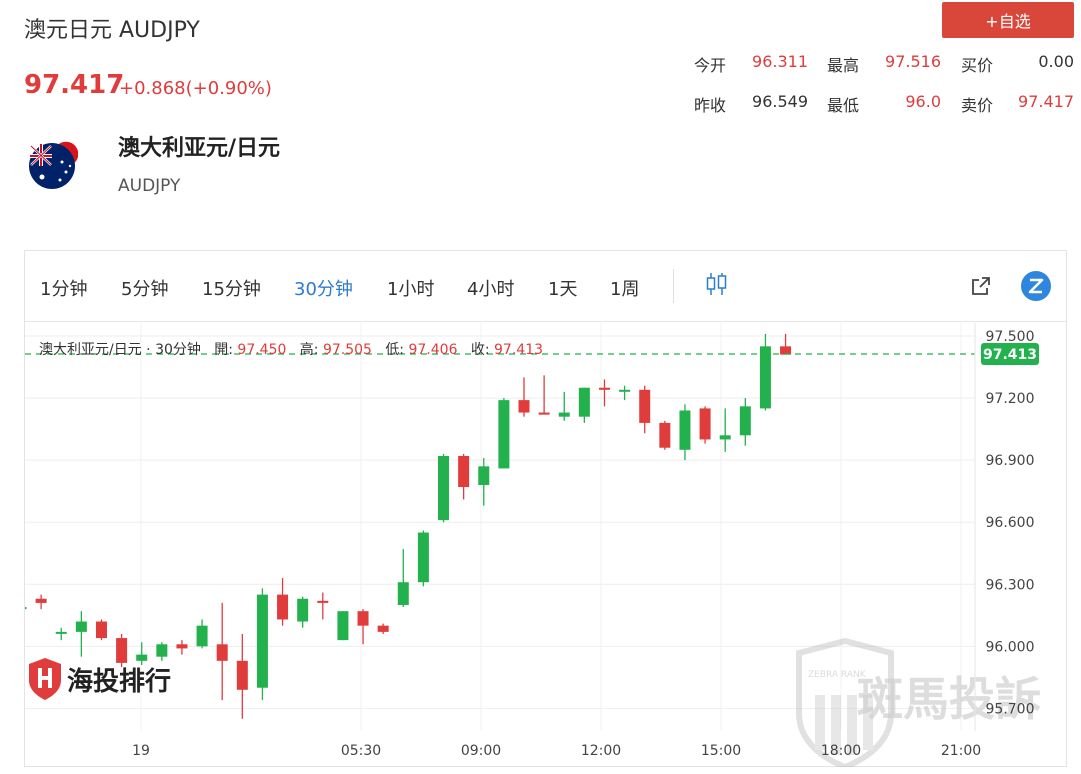  I want to click on low-value: 96.0, so click(923, 101).